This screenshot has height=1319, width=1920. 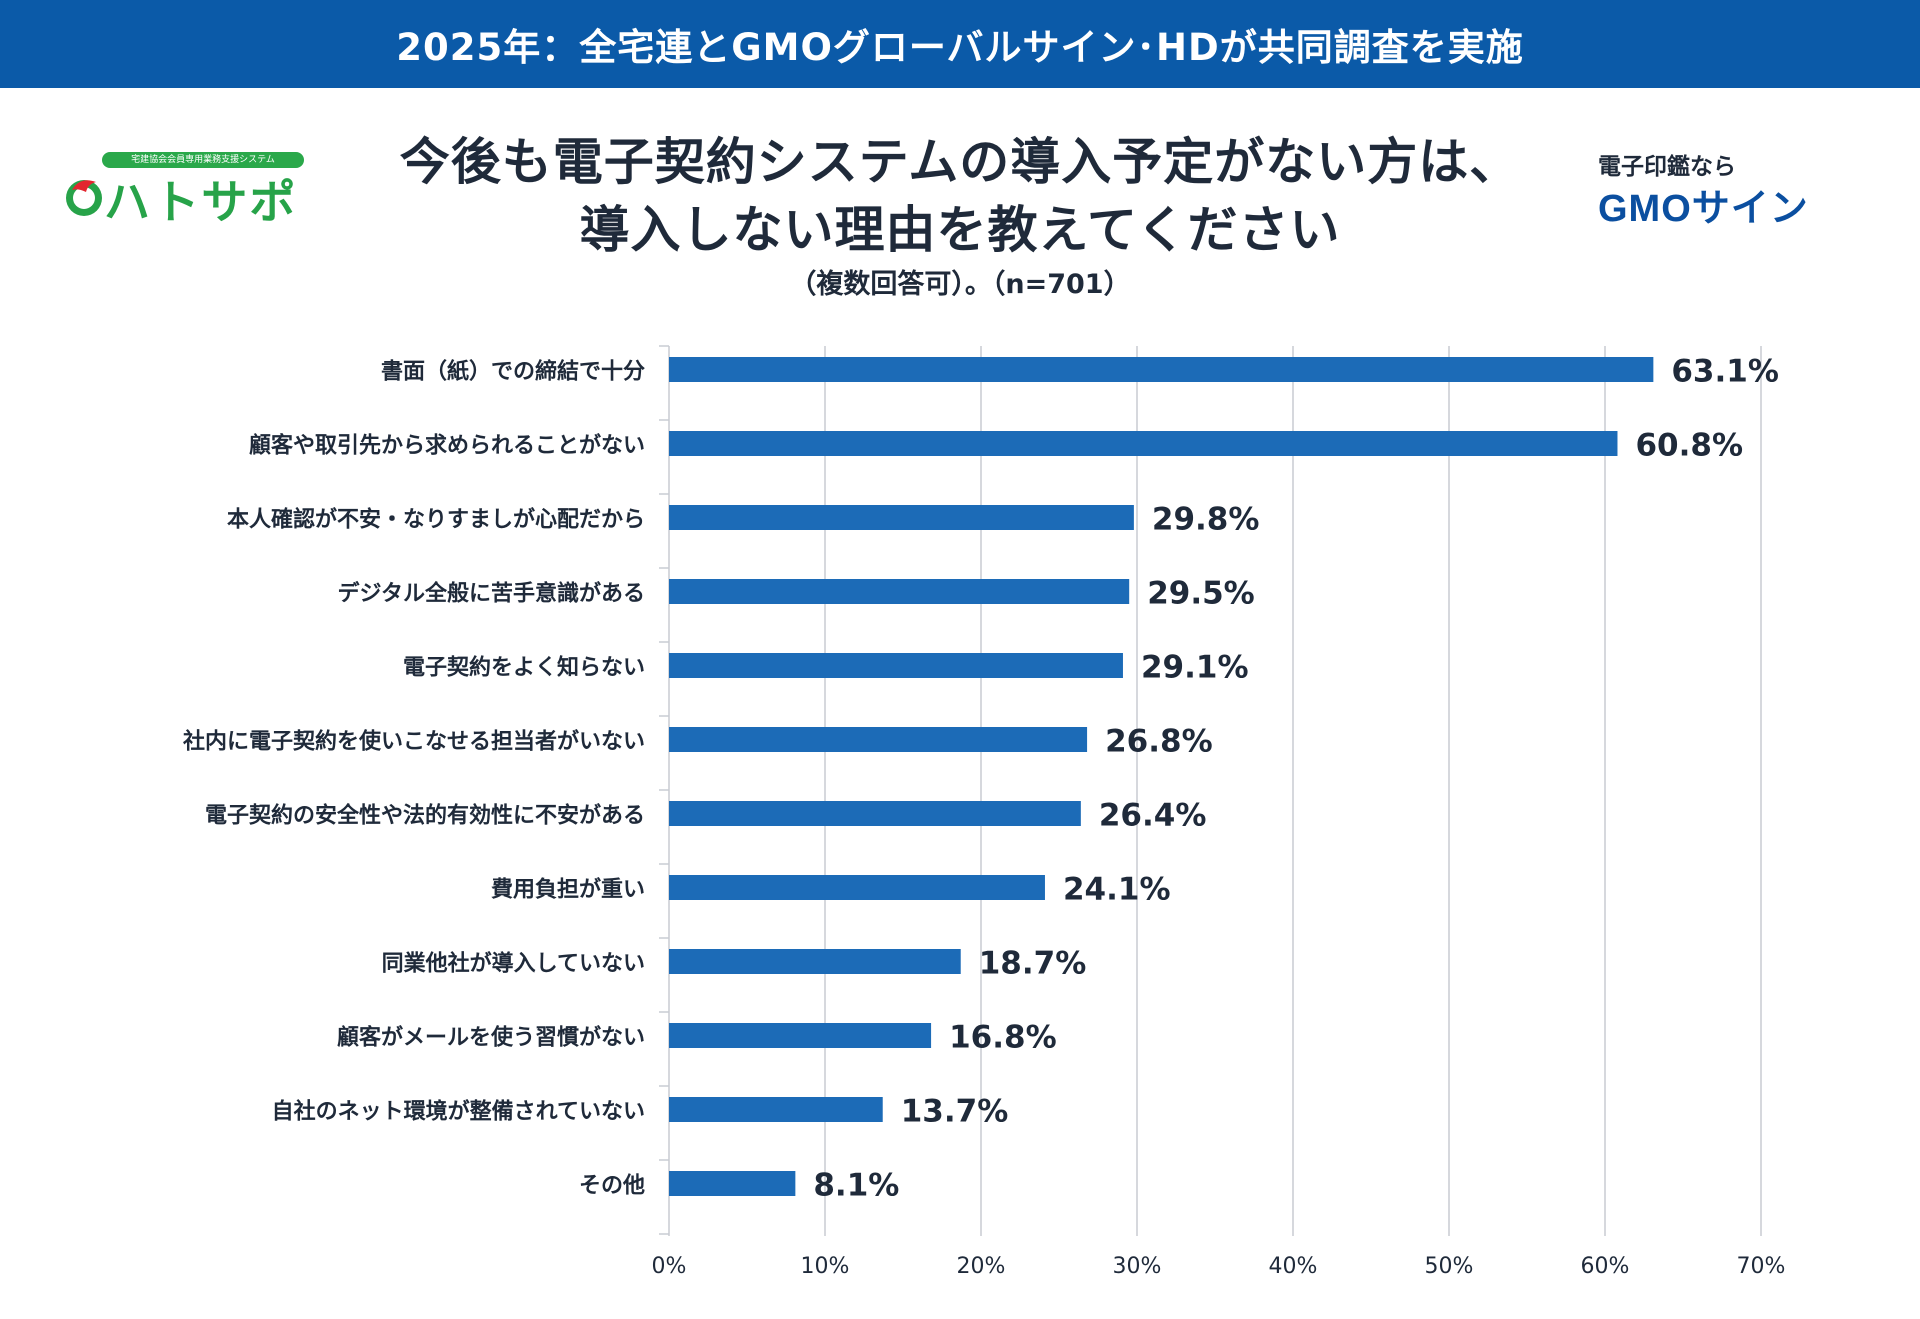 I want to click on value-label: 16.8%, so click(x=1003, y=1038).